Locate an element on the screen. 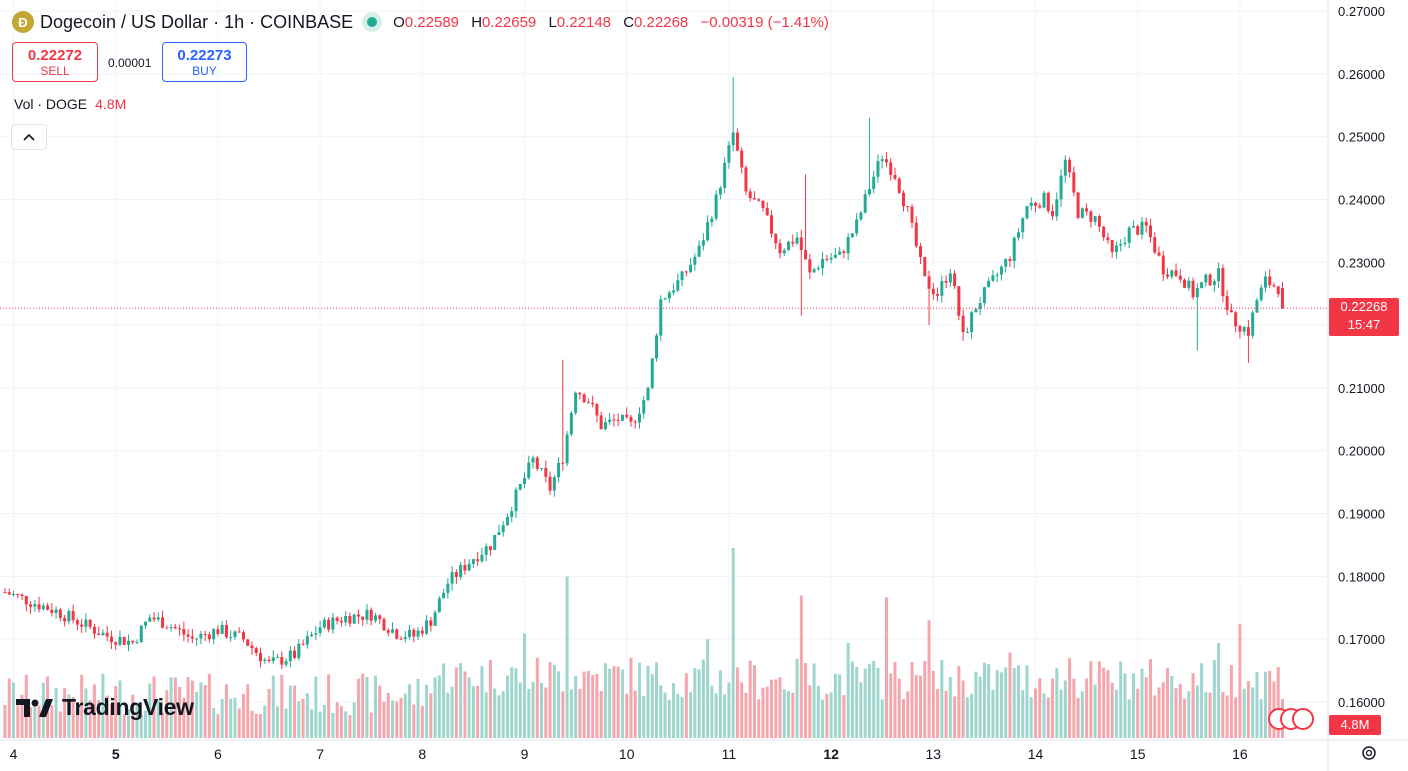  chart-settings-button is located at coordinates (1369, 753).